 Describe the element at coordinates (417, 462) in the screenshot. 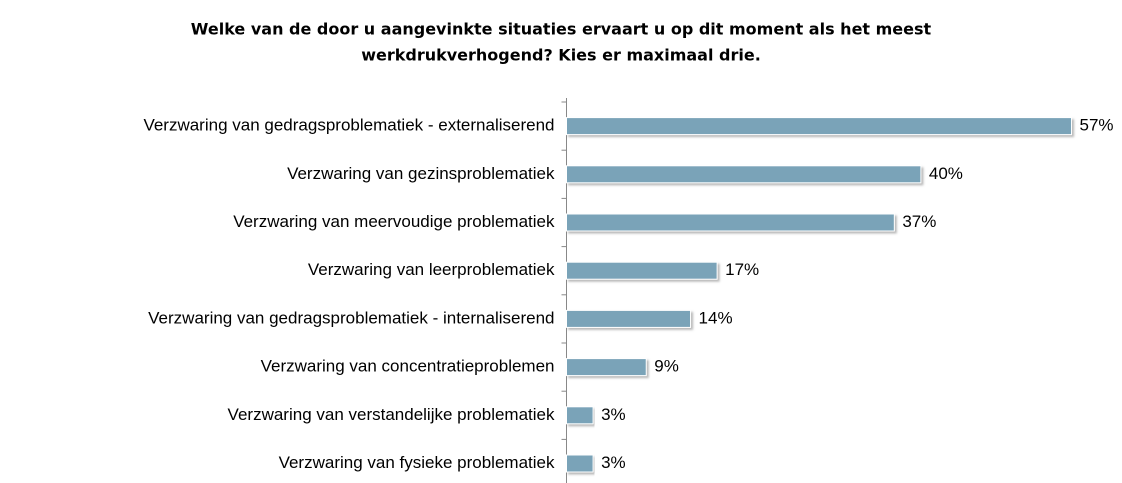

I see `y-tick-label: Verzwaring van fysieke problematiek` at that location.